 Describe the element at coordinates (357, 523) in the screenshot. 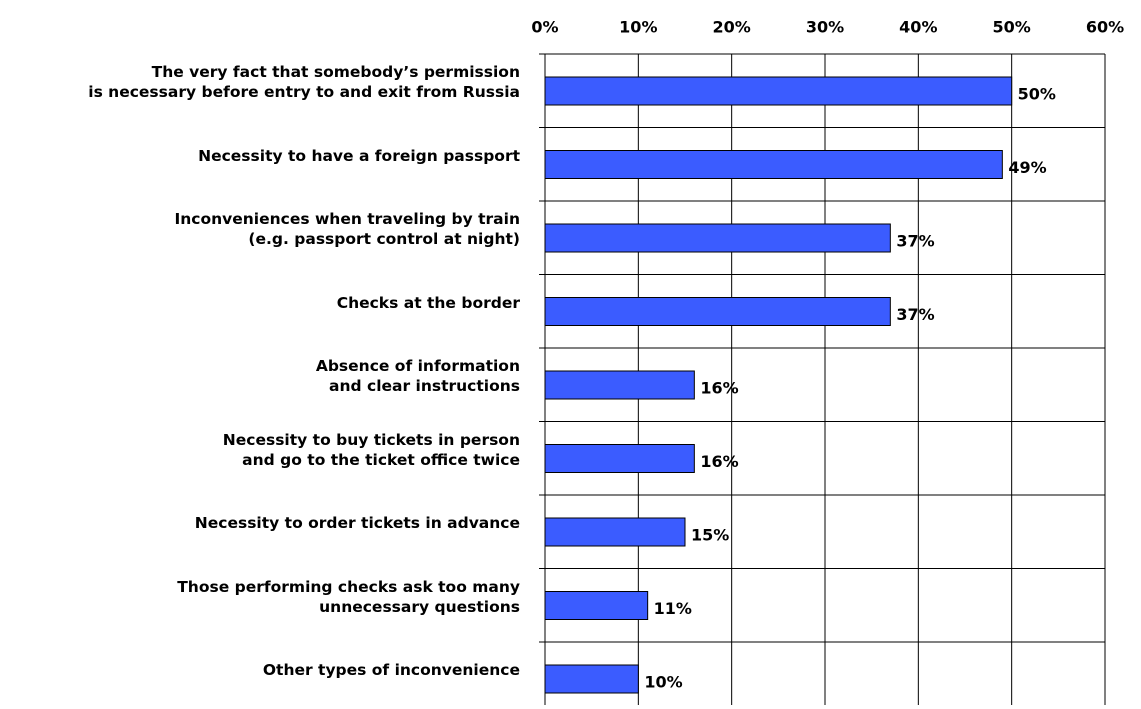

I see `category-label: Necessity to order tickets in advance` at that location.